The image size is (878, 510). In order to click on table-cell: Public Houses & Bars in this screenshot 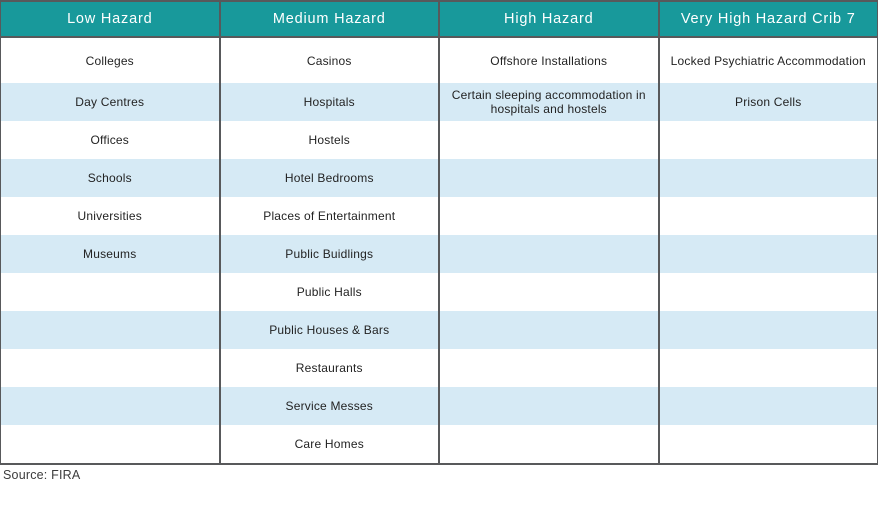, I will do `click(329, 330)`.